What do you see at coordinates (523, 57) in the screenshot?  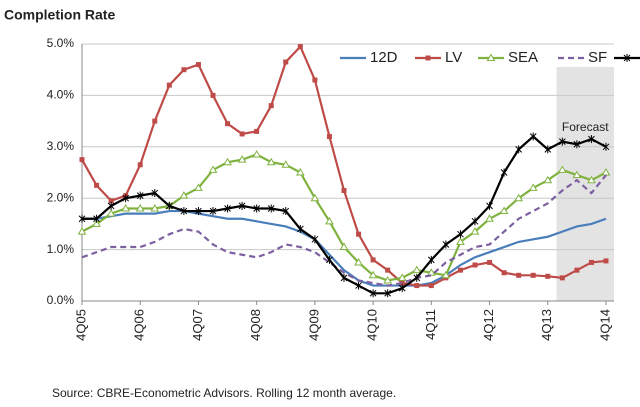 I see `legend-label: SEA` at bounding box center [523, 57].